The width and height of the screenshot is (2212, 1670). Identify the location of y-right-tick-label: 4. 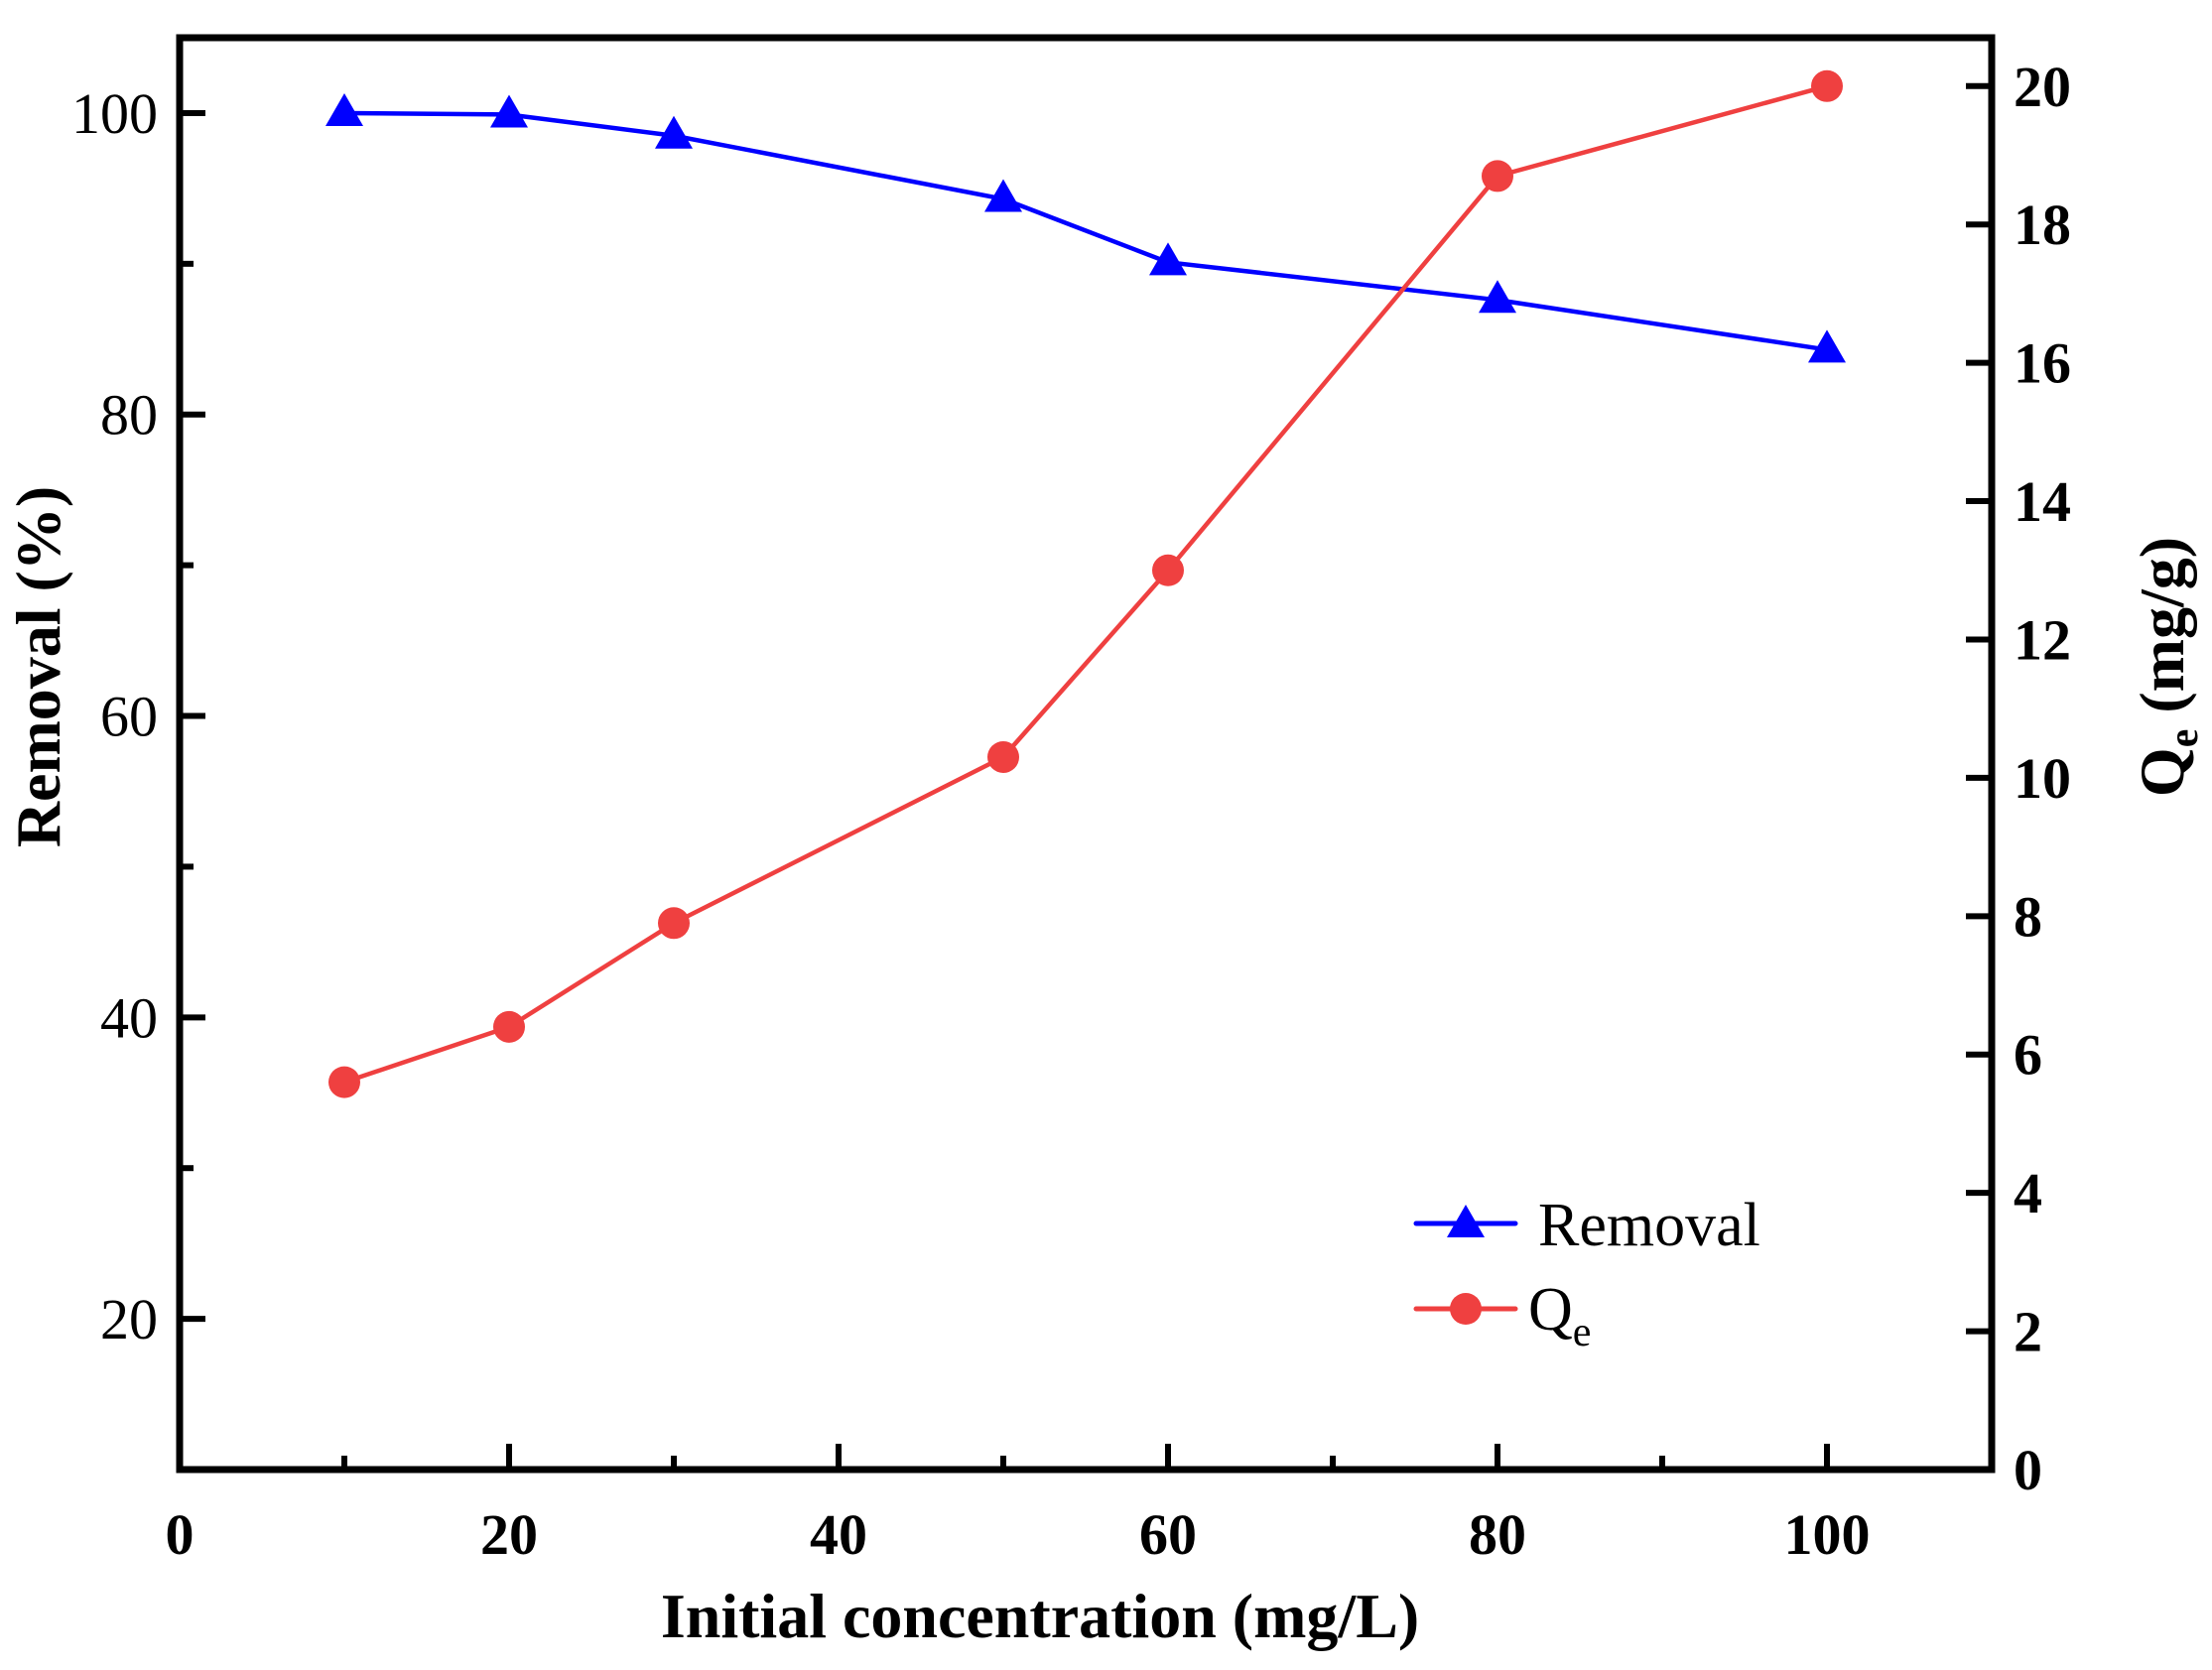
(2028, 1193).